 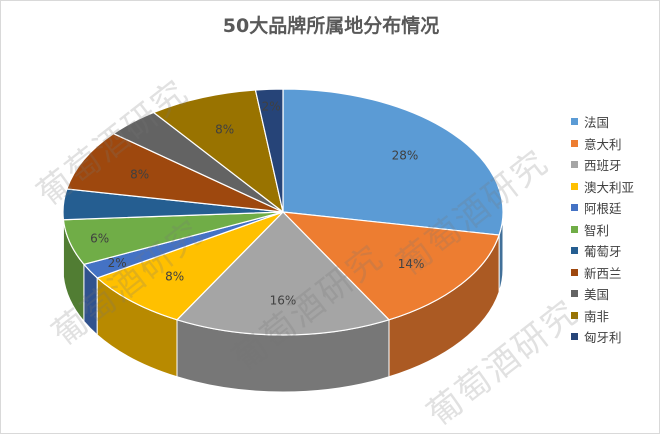 What do you see at coordinates (596, 315) in the screenshot?
I see `legend-label: 南非` at bounding box center [596, 315].